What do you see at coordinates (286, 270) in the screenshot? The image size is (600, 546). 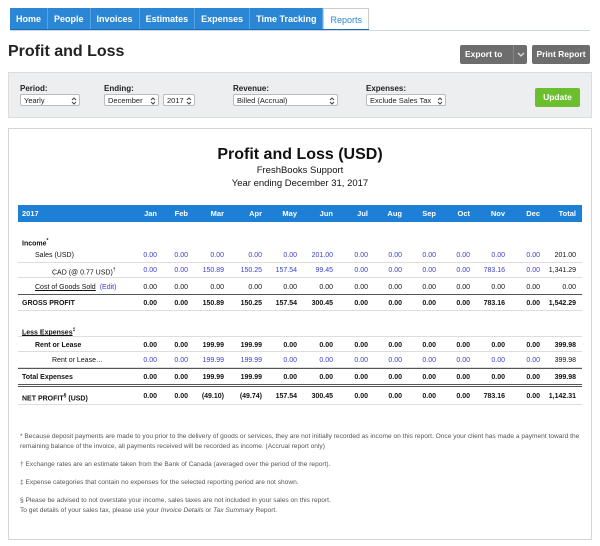 I see `cell-value: 157.54` at bounding box center [286, 270].